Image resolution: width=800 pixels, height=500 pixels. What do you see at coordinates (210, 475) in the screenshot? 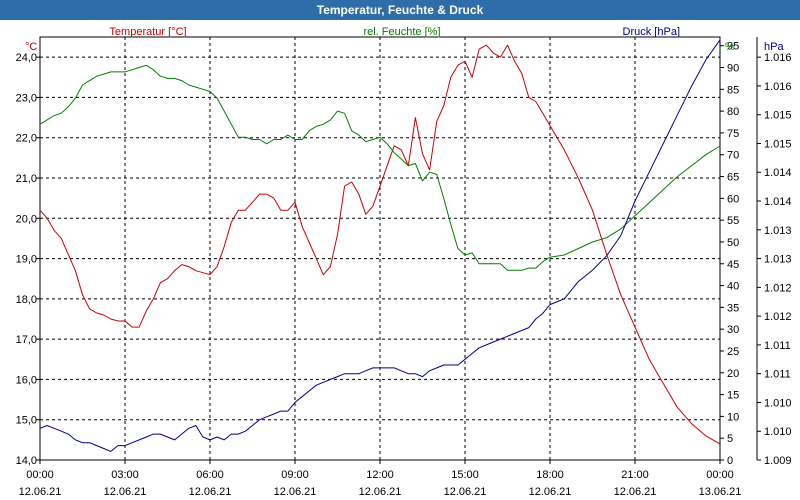
I see `x-tick-time: 06:00` at bounding box center [210, 475].